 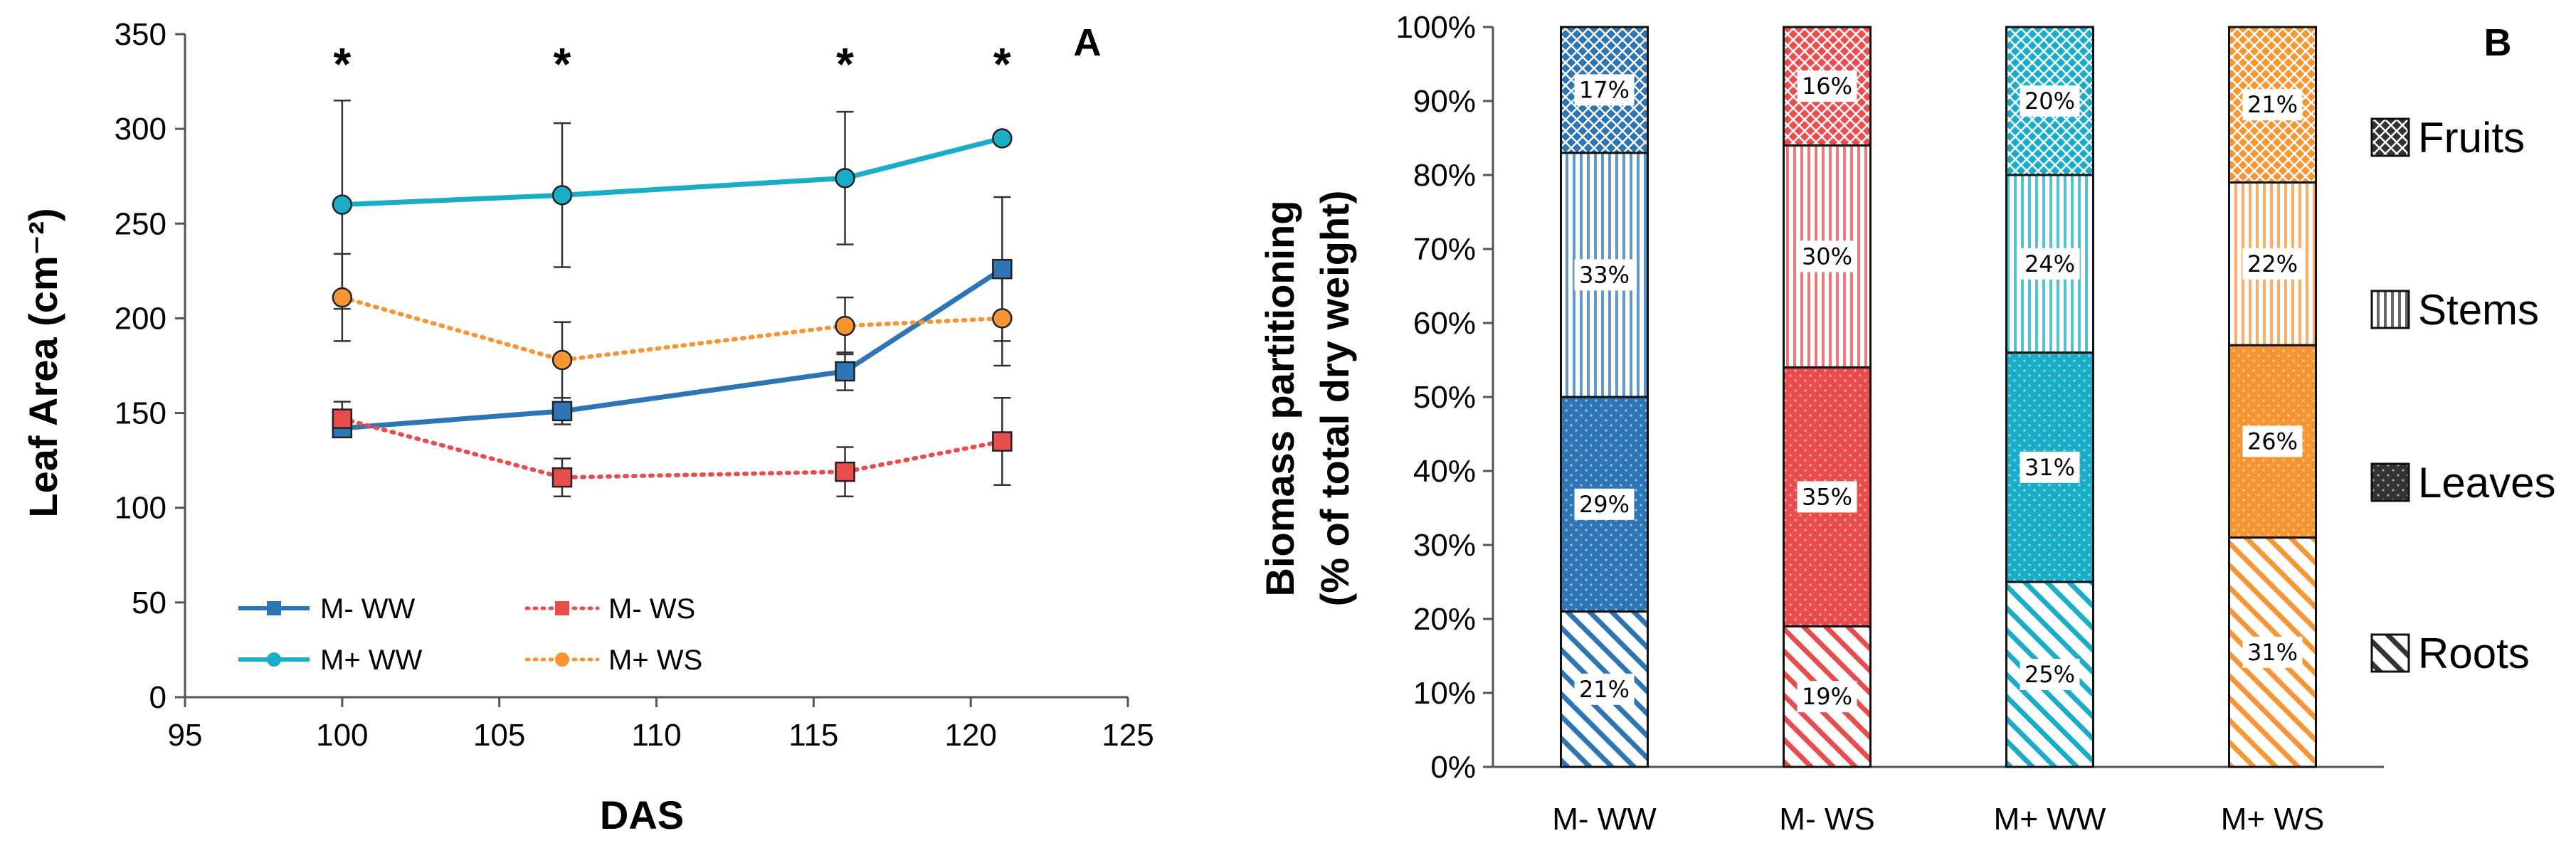 I want to click on panel-a-significance: * * * *, so click(x=672, y=64).